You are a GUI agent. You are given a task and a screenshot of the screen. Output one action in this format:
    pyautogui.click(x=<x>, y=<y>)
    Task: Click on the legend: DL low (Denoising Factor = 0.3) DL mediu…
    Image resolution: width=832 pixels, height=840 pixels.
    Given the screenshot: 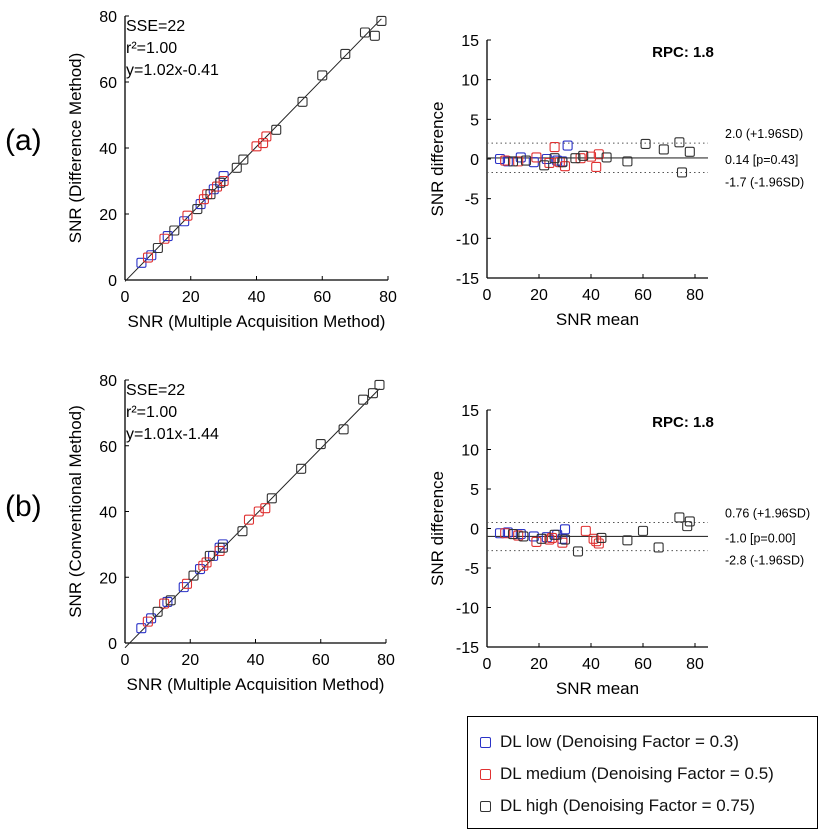 What is the action you would take?
    pyautogui.click(x=642, y=772)
    